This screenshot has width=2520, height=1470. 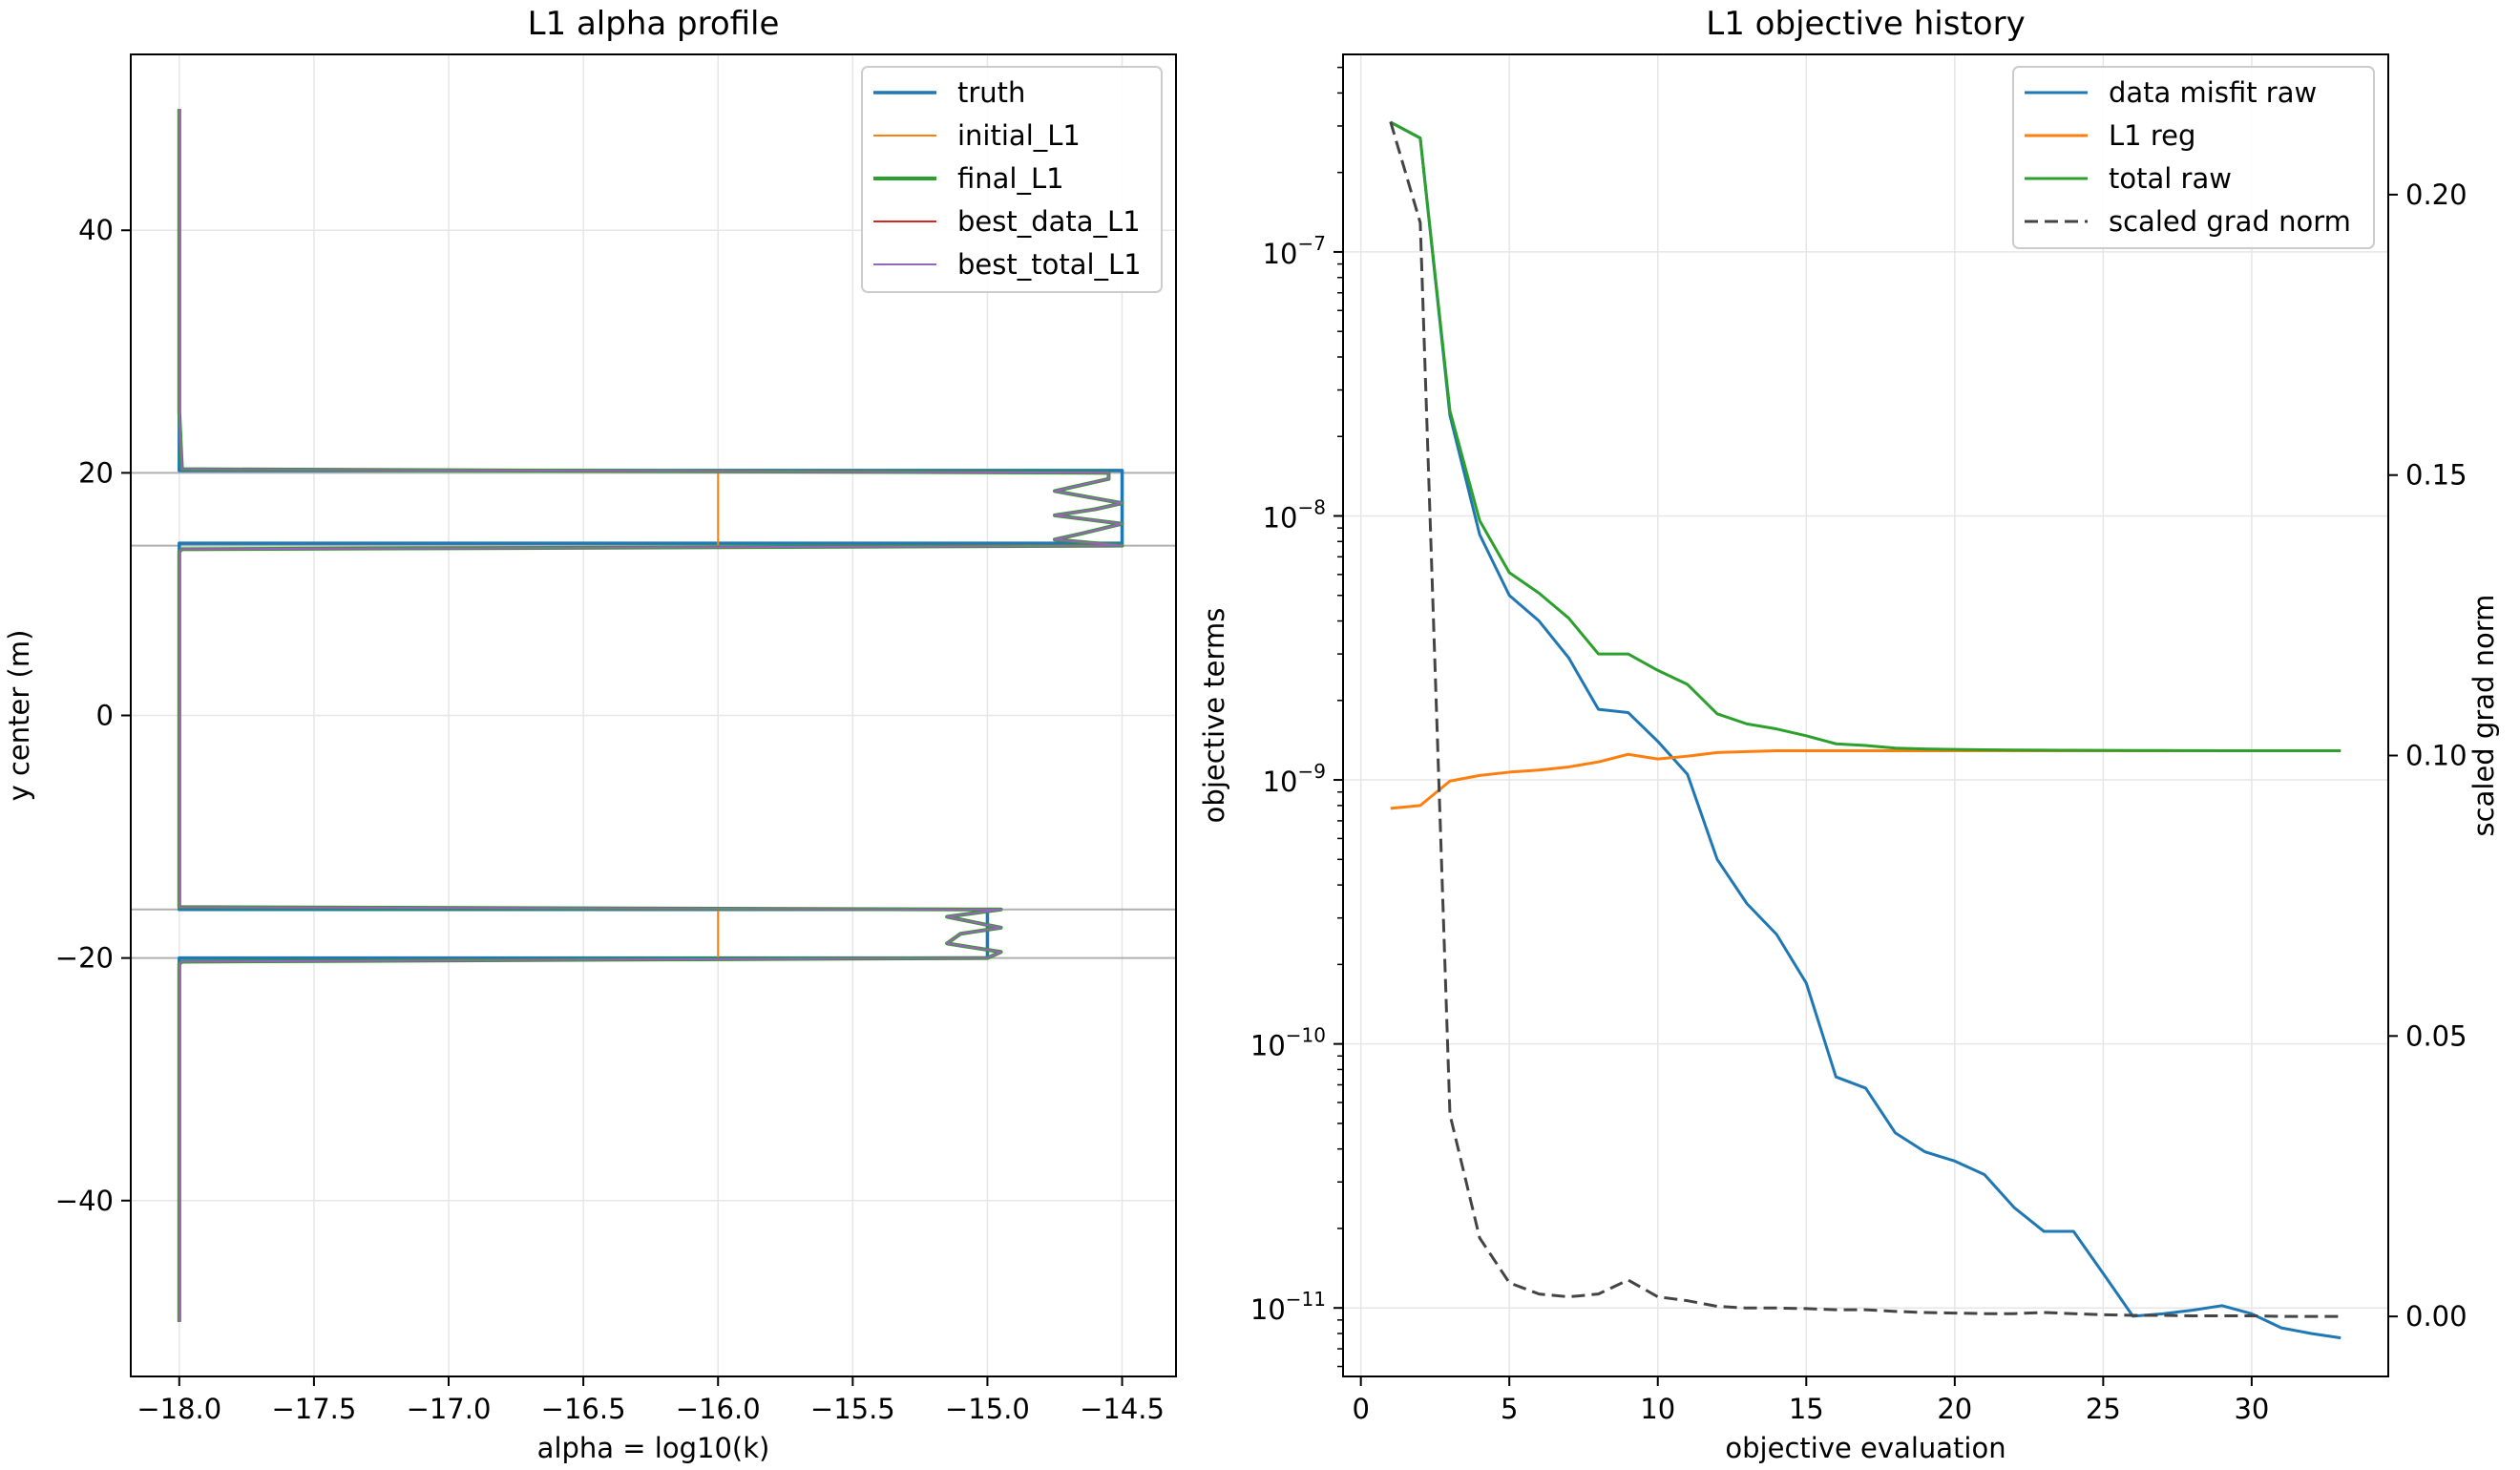 I want to click on legend-label: final_L1, so click(x=1011, y=178).